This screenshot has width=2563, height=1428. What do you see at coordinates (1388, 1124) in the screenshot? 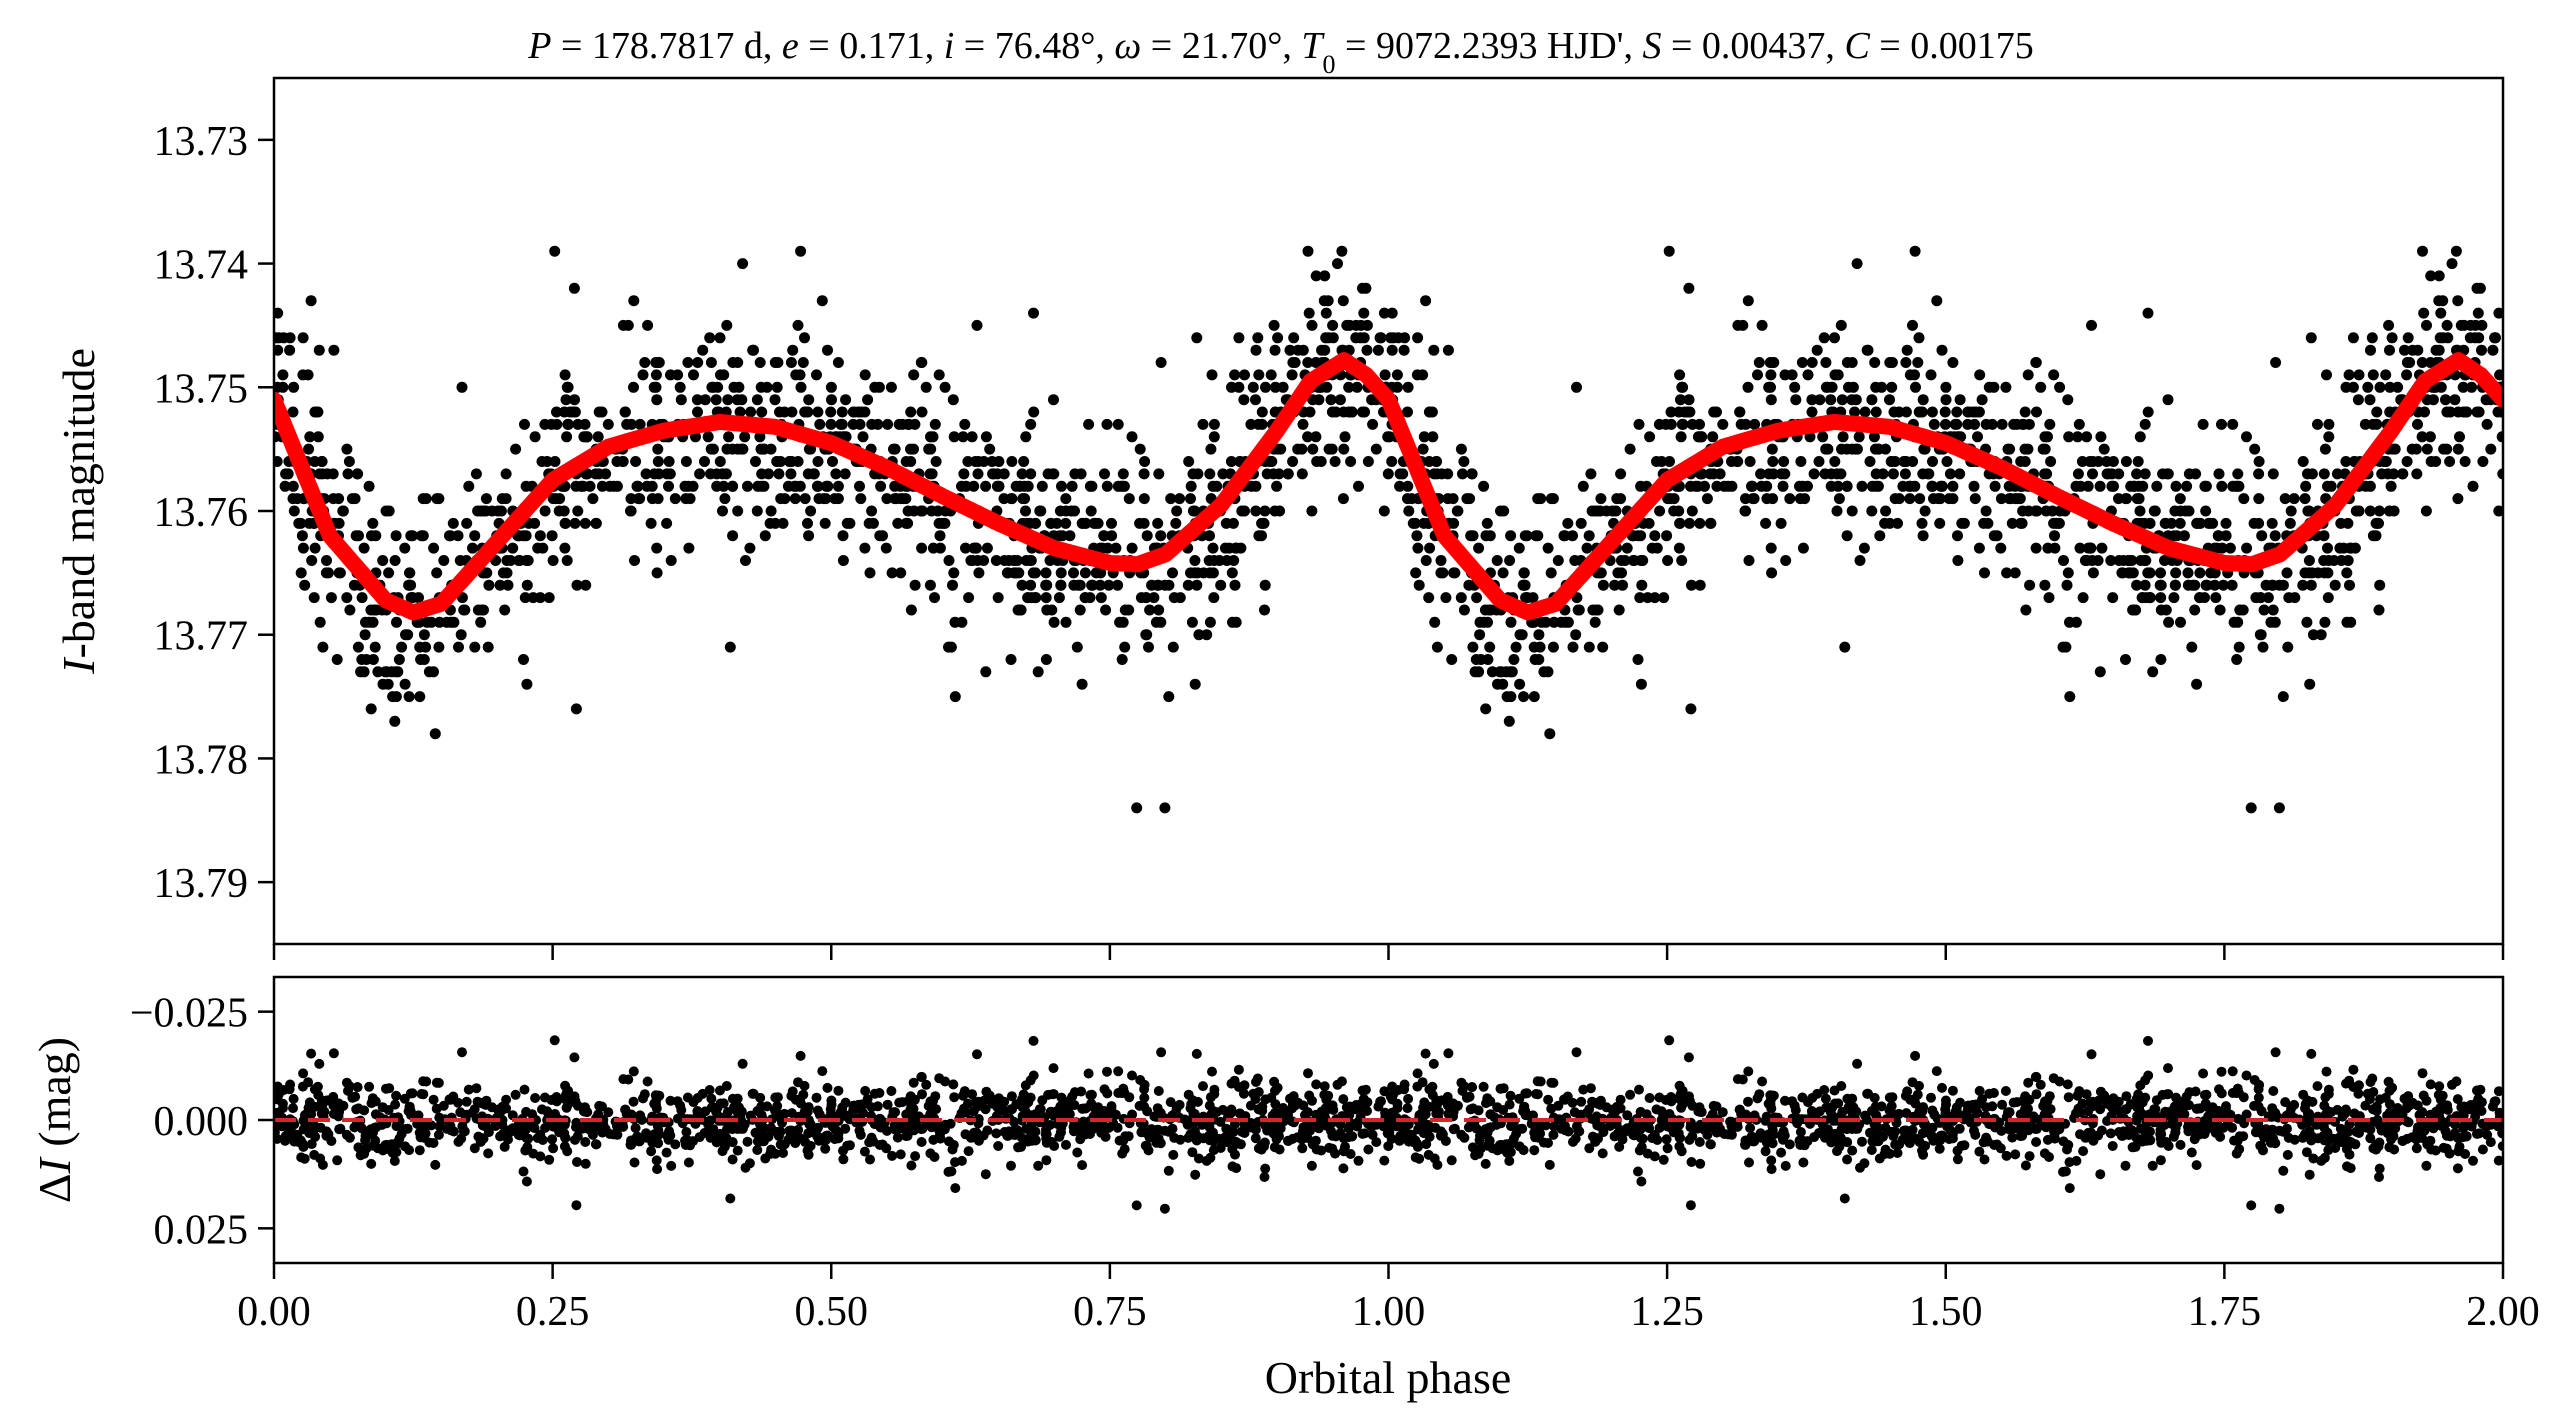
I see `residual-data-points` at bounding box center [1388, 1124].